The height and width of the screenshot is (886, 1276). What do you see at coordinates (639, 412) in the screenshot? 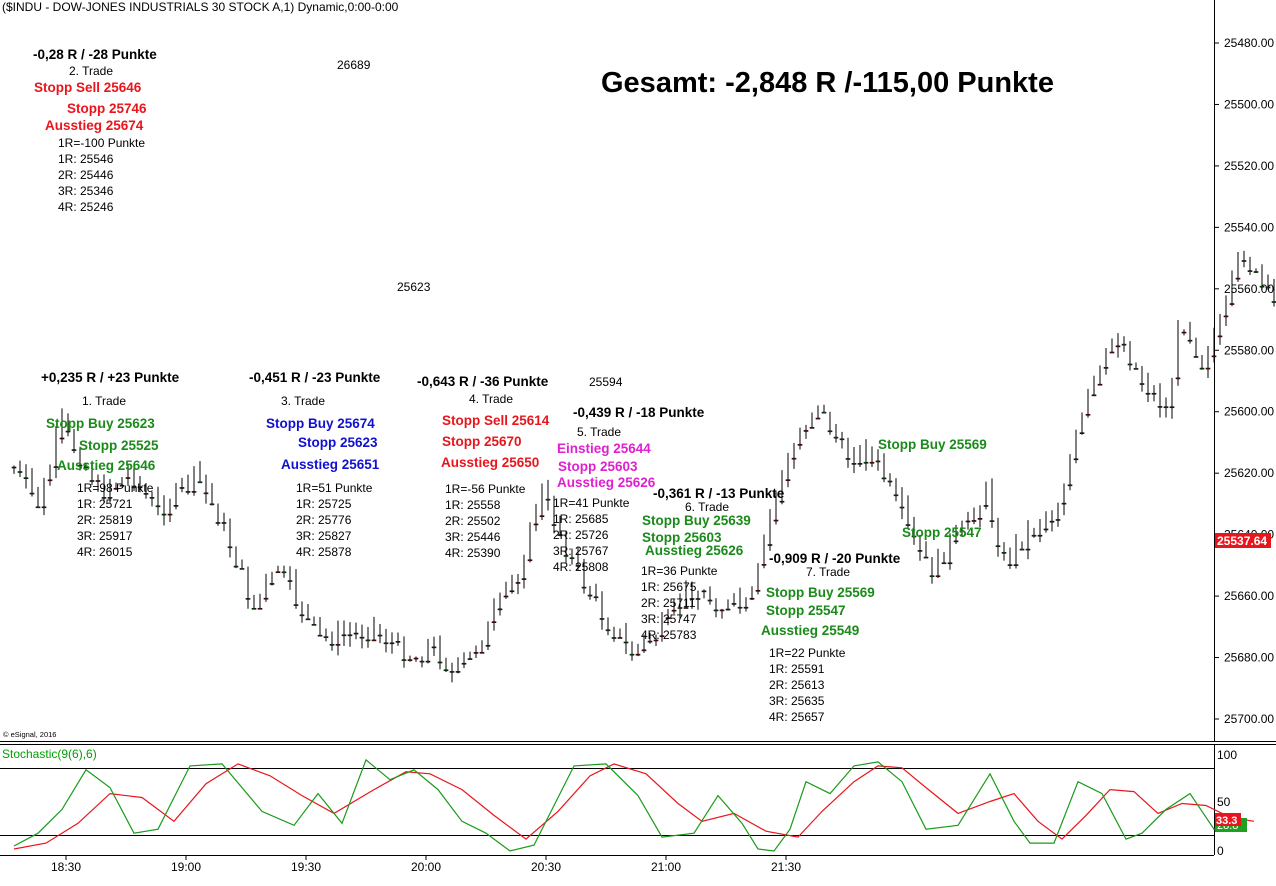
I see `trade-5-result: -0,439 R / -18 Punkte` at bounding box center [639, 412].